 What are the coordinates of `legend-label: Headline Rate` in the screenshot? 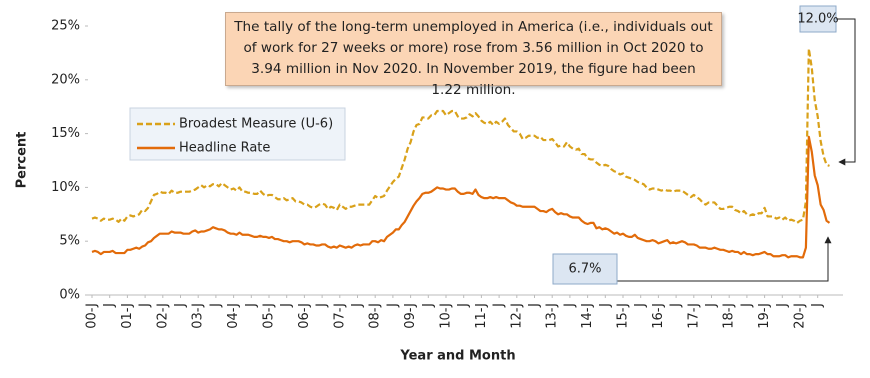 It's located at (224, 148).